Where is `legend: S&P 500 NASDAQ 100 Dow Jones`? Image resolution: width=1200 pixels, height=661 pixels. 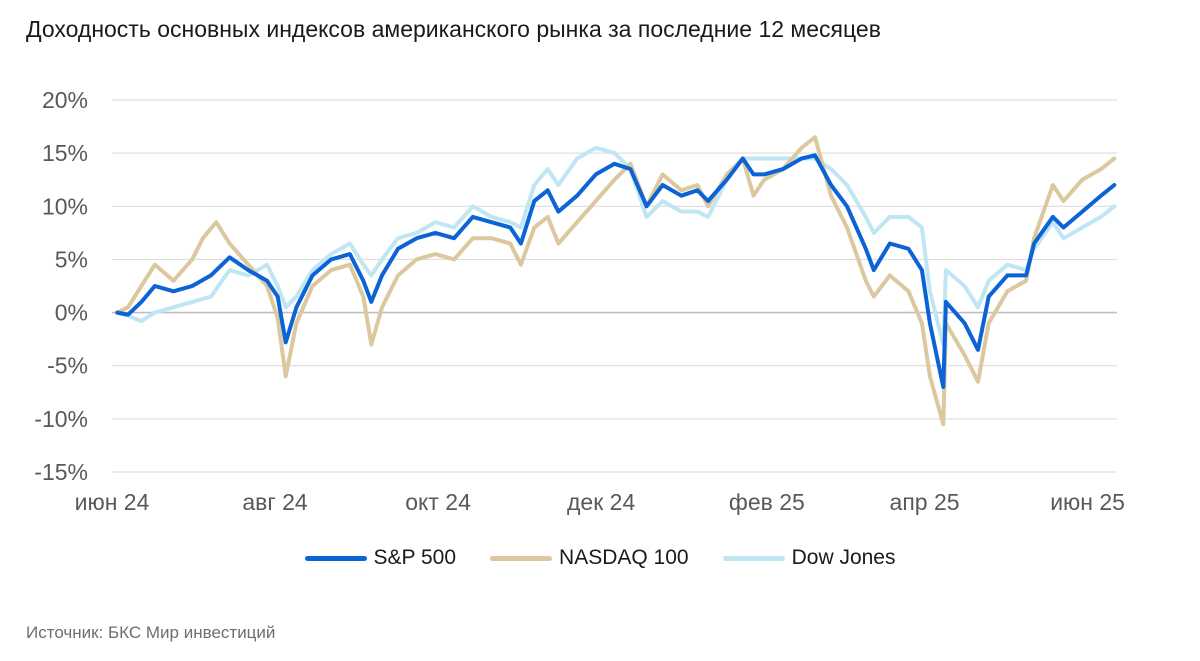 legend: S&P 500 NASDAQ 100 Dow Jones is located at coordinates (600, 558).